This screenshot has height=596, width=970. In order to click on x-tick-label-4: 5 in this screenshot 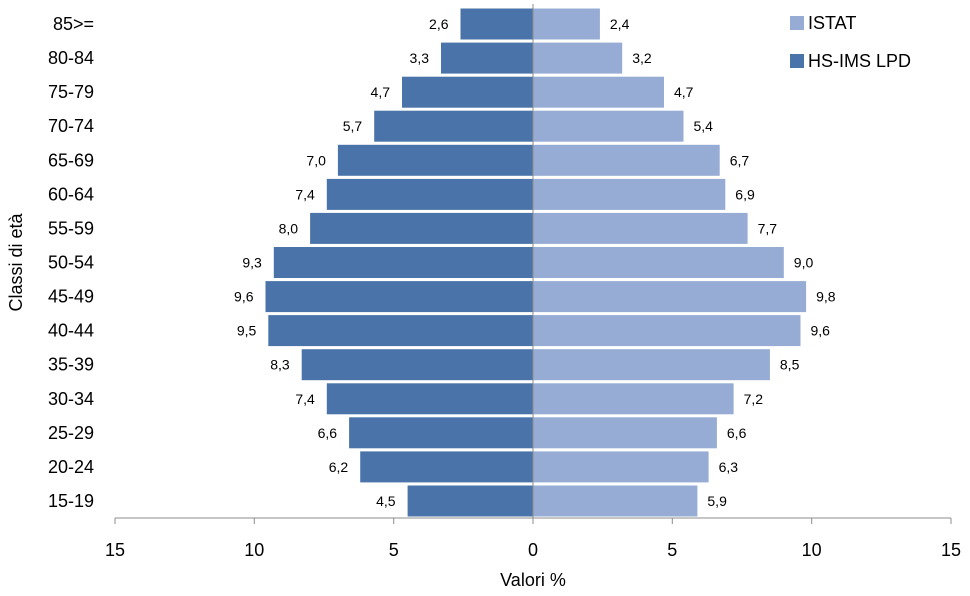, I will do `click(672, 550)`.